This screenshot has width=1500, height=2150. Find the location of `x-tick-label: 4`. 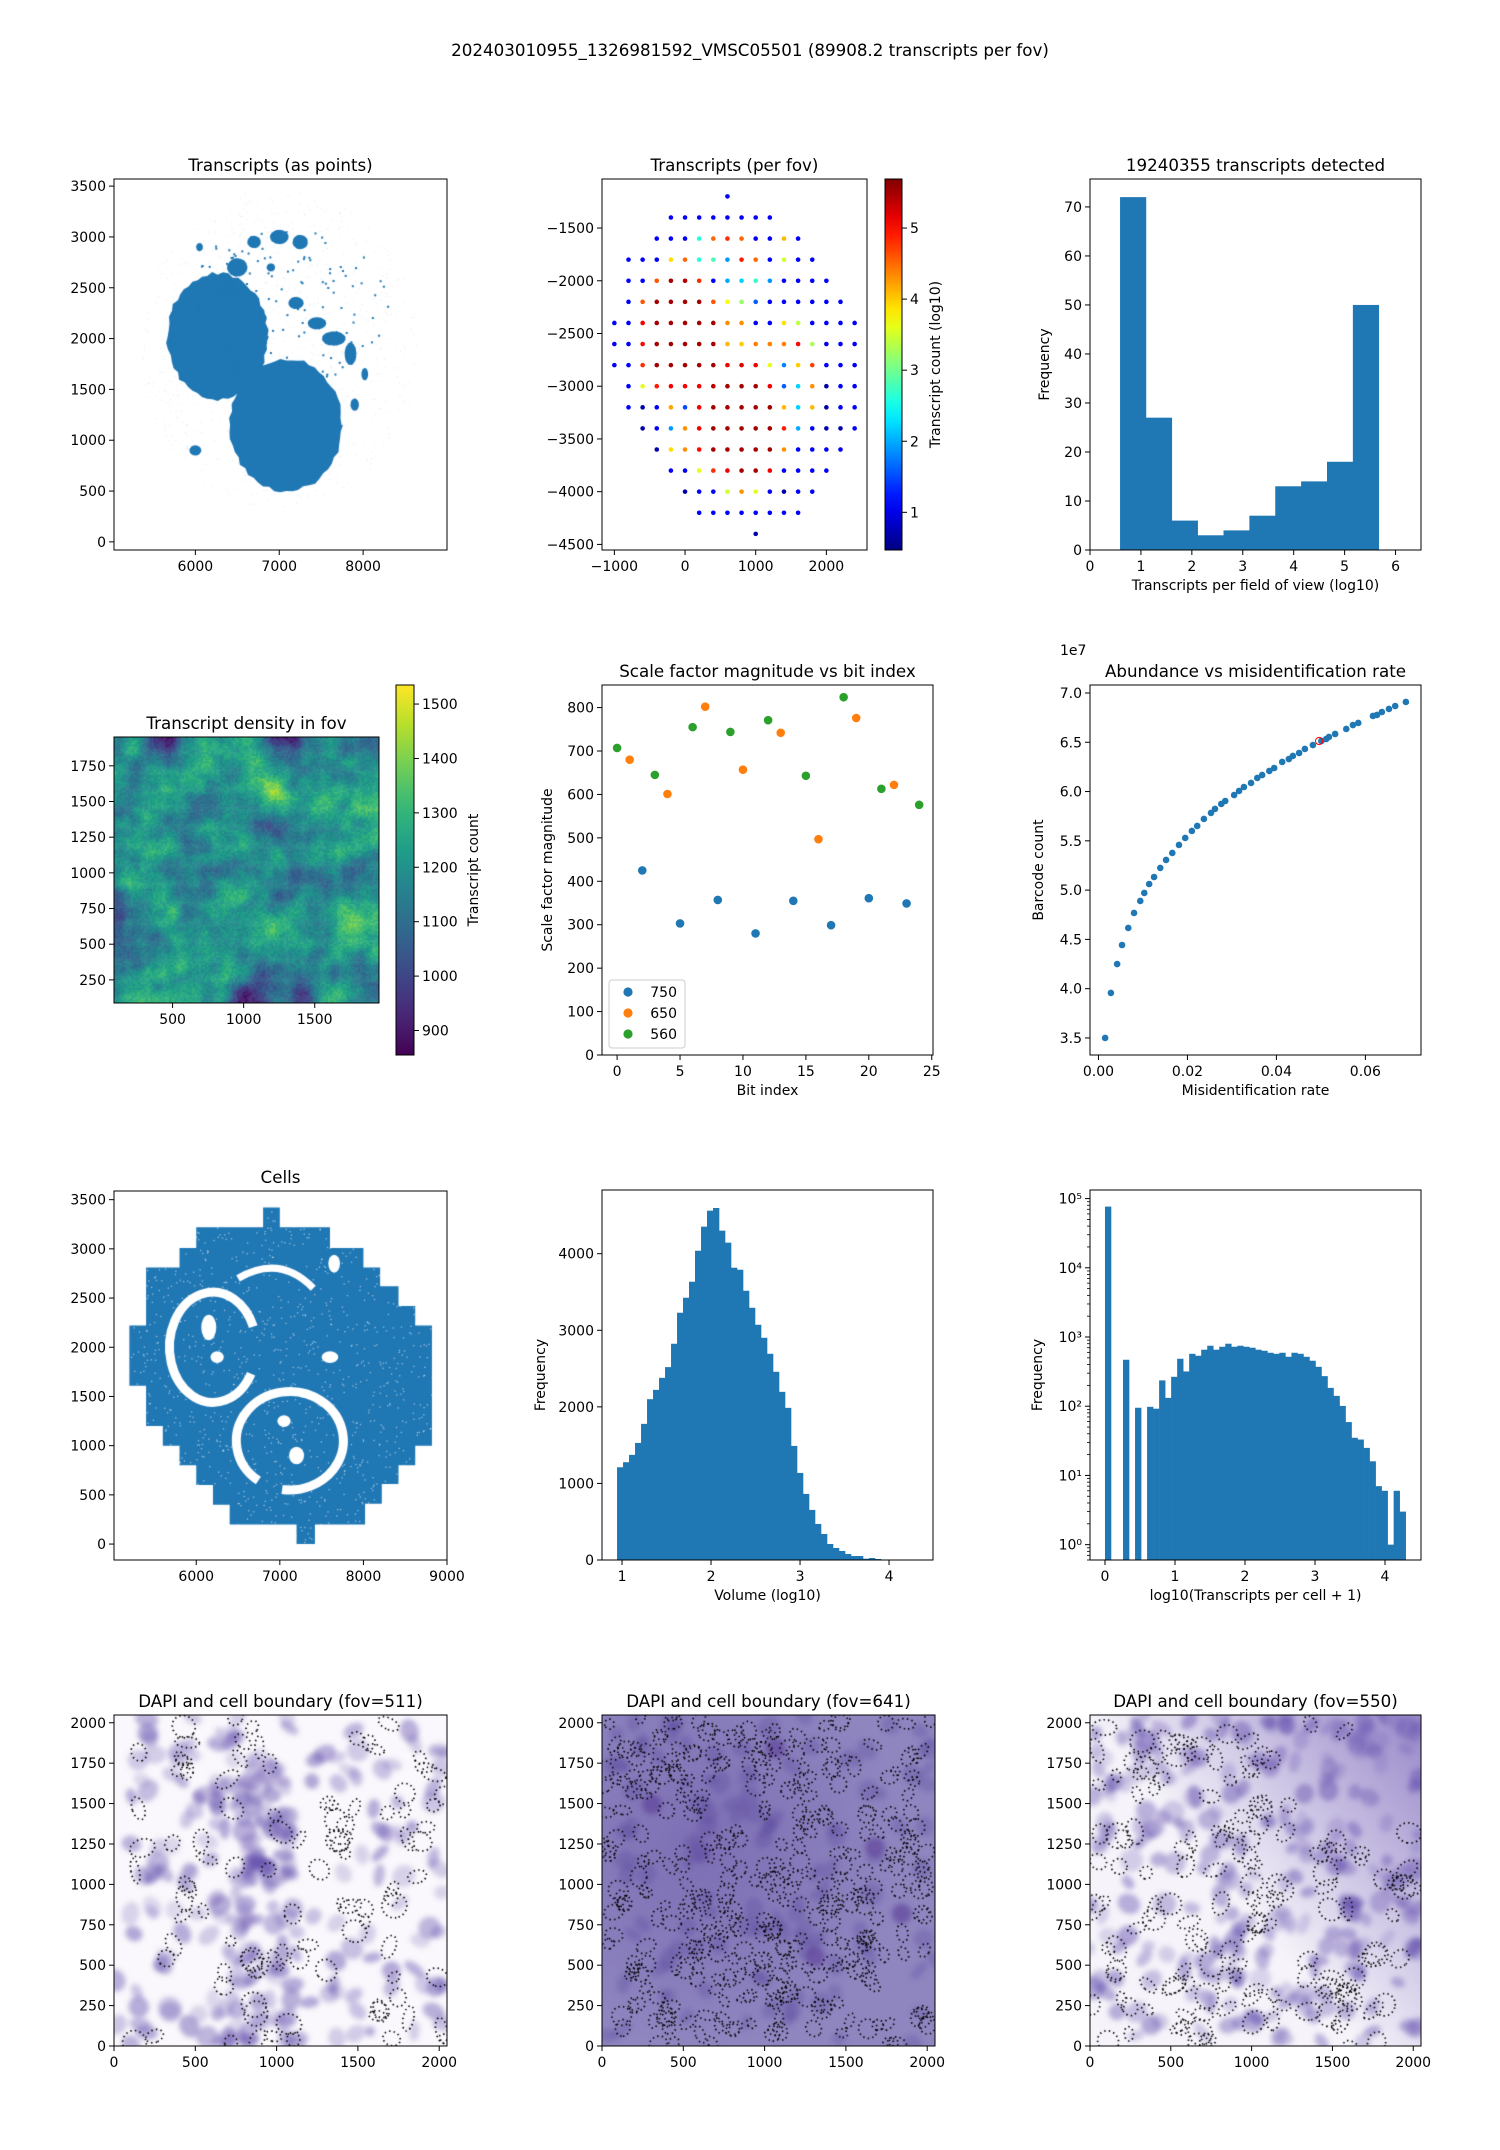

x-tick-label: 4 is located at coordinates (1293, 567).